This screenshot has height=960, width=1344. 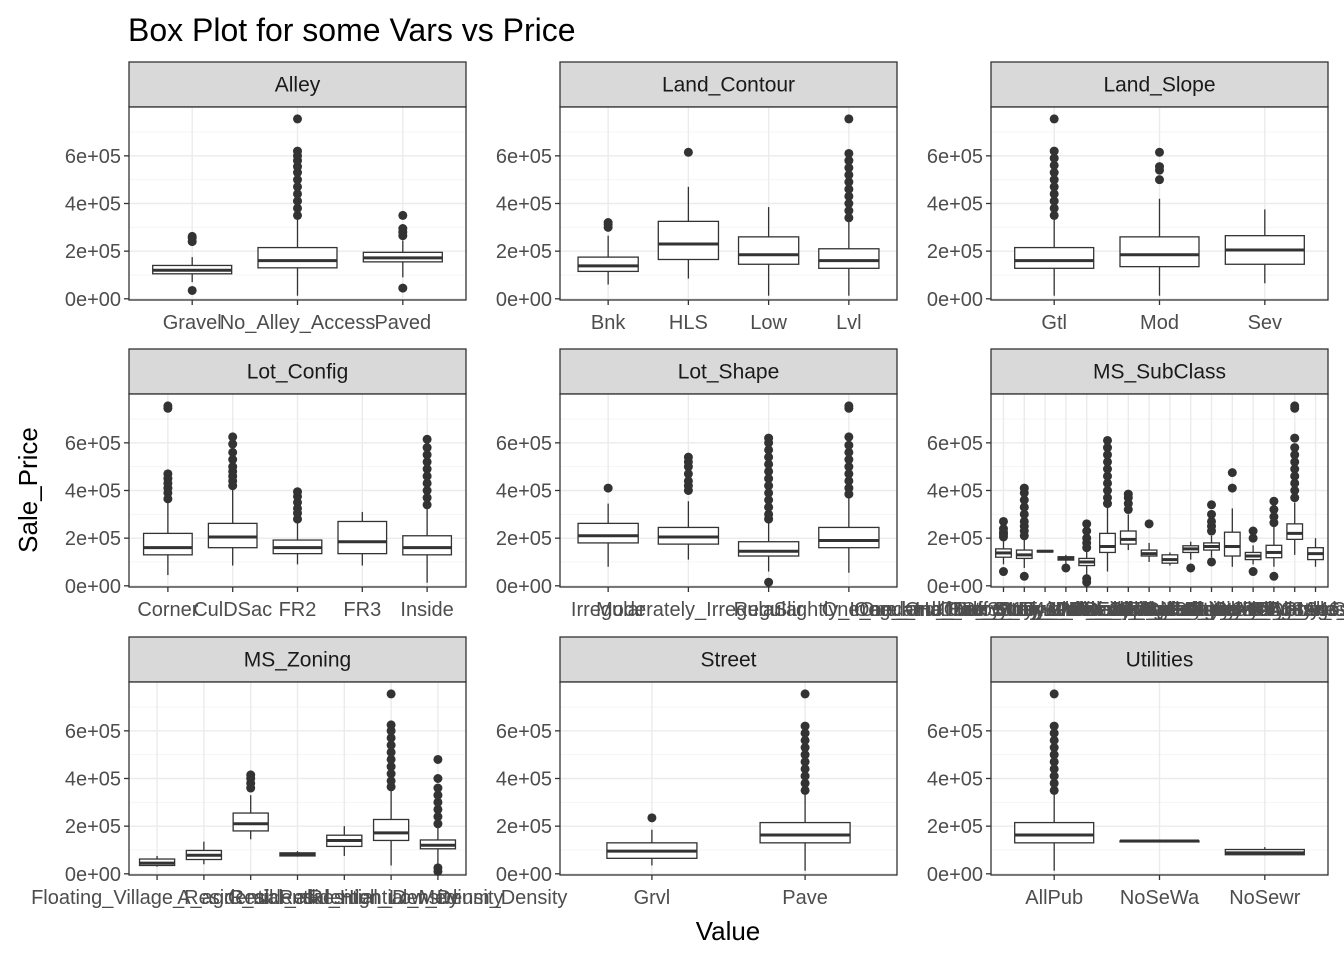 I want to click on x-tick-label: HLS, so click(x=688, y=323).